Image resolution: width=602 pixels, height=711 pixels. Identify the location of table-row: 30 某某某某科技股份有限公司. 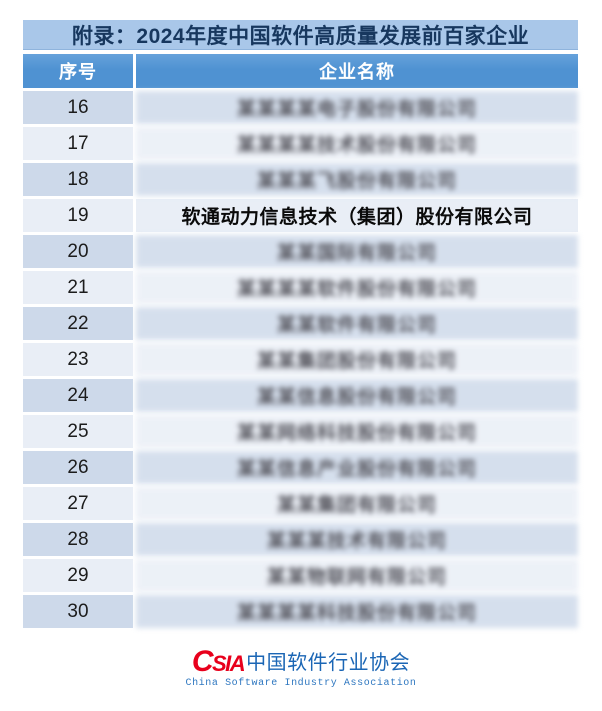
(300, 611).